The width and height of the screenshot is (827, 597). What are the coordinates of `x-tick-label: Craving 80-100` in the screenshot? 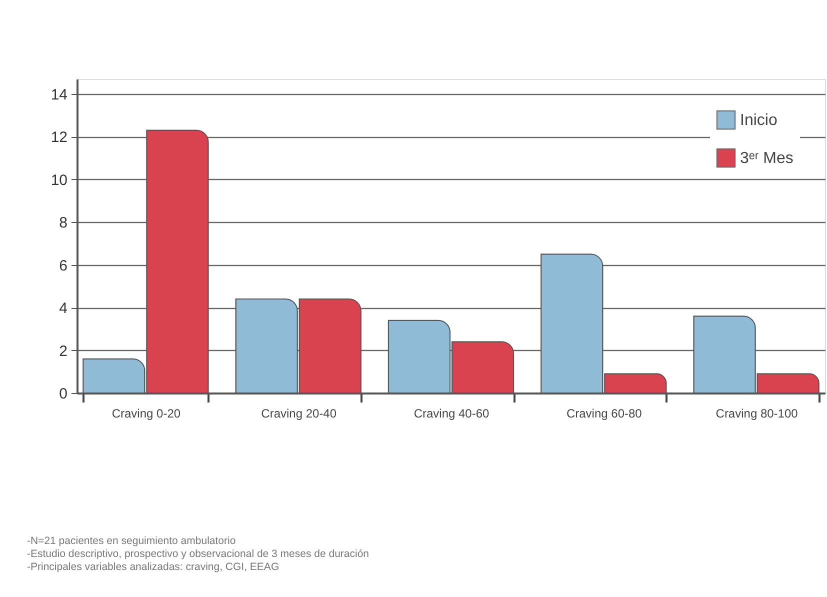 It's located at (757, 413).